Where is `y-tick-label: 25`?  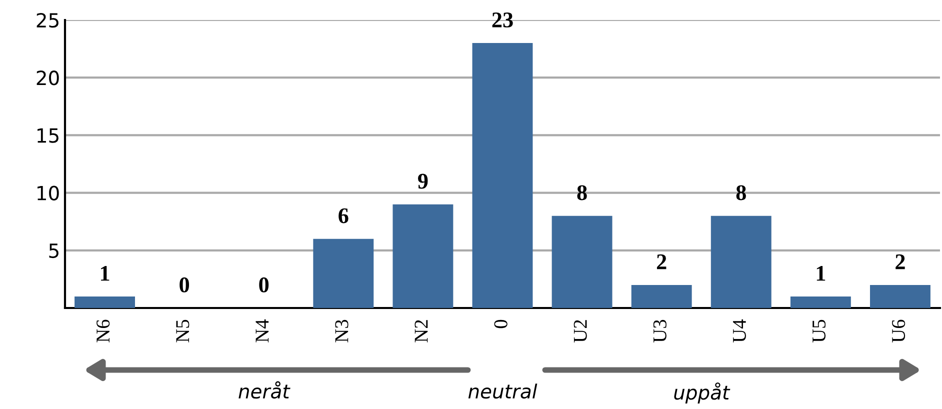 y-tick-label: 25 is located at coordinates (47, 20).